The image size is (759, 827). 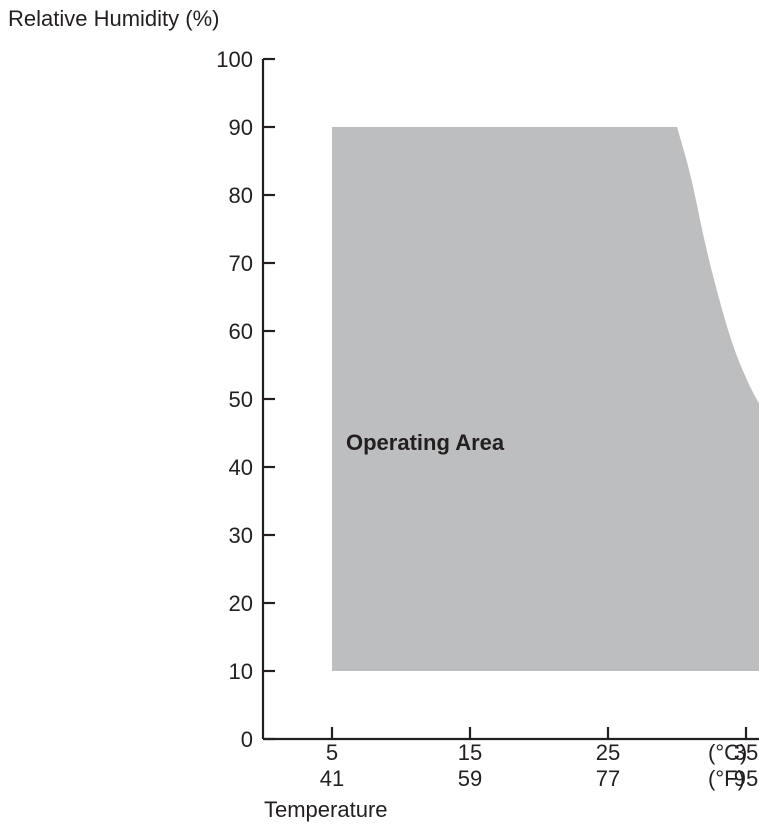 What do you see at coordinates (332, 752) in the screenshot?
I see `x-tick-label-celsius: 5` at bounding box center [332, 752].